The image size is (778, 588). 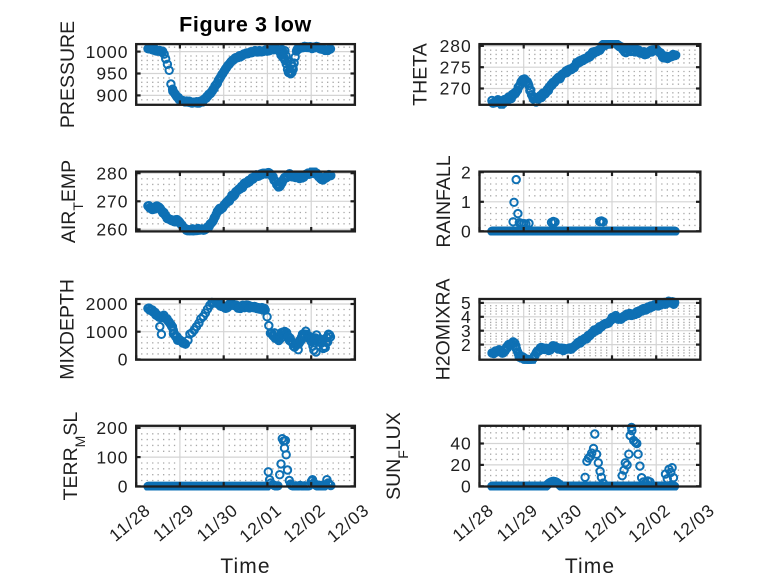 What do you see at coordinates (72, 201) in the screenshot?
I see `svg-text: AIRT​EMP` at bounding box center [72, 201].